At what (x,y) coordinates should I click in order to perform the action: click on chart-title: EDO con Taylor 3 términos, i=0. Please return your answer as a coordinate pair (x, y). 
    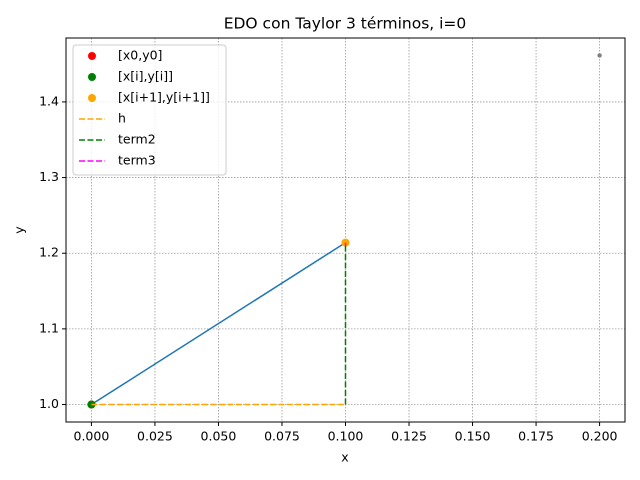
    Looking at the image, I should click on (345, 24).